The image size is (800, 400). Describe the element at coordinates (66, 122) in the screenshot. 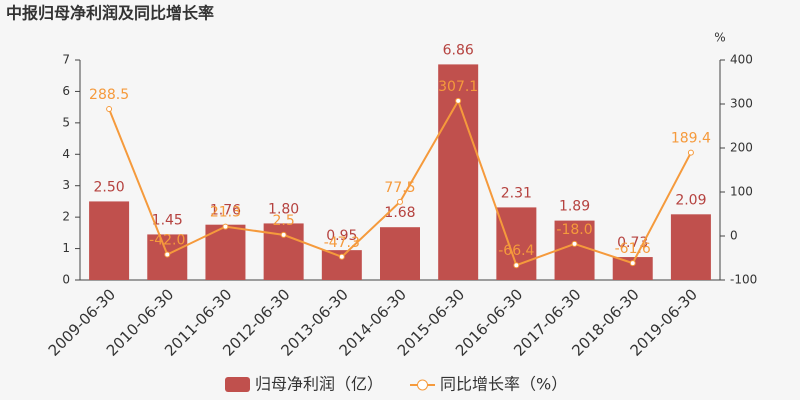

I see `y-tick-label: 5` at that location.